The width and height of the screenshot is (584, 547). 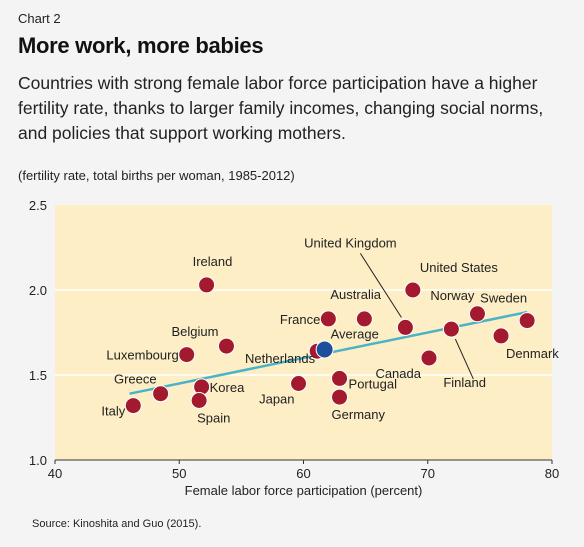 What do you see at coordinates (451, 329) in the screenshot?
I see `point-finland` at bounding box center [451, 329].